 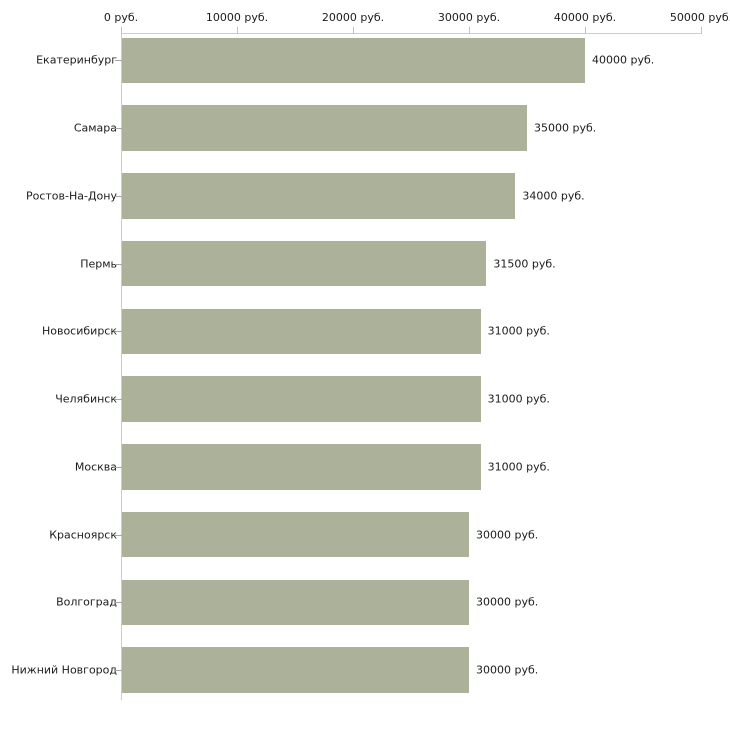 What do you see at coordinates (565, 128) in the screenshot?
I see `value-label: 35000 руб.` at bounding box center [565, 128].